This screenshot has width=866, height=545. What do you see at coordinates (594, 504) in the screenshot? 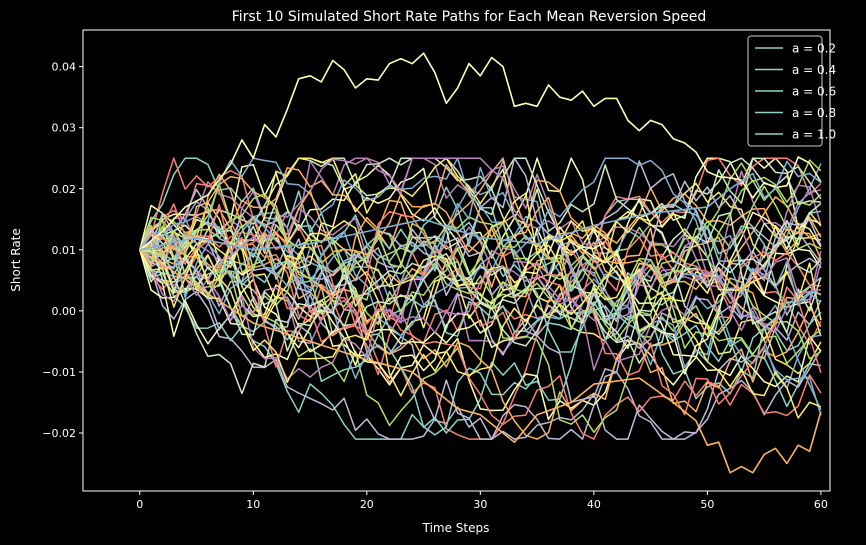
I see `x-tick-label: 40` at bounding box center [594, 504].